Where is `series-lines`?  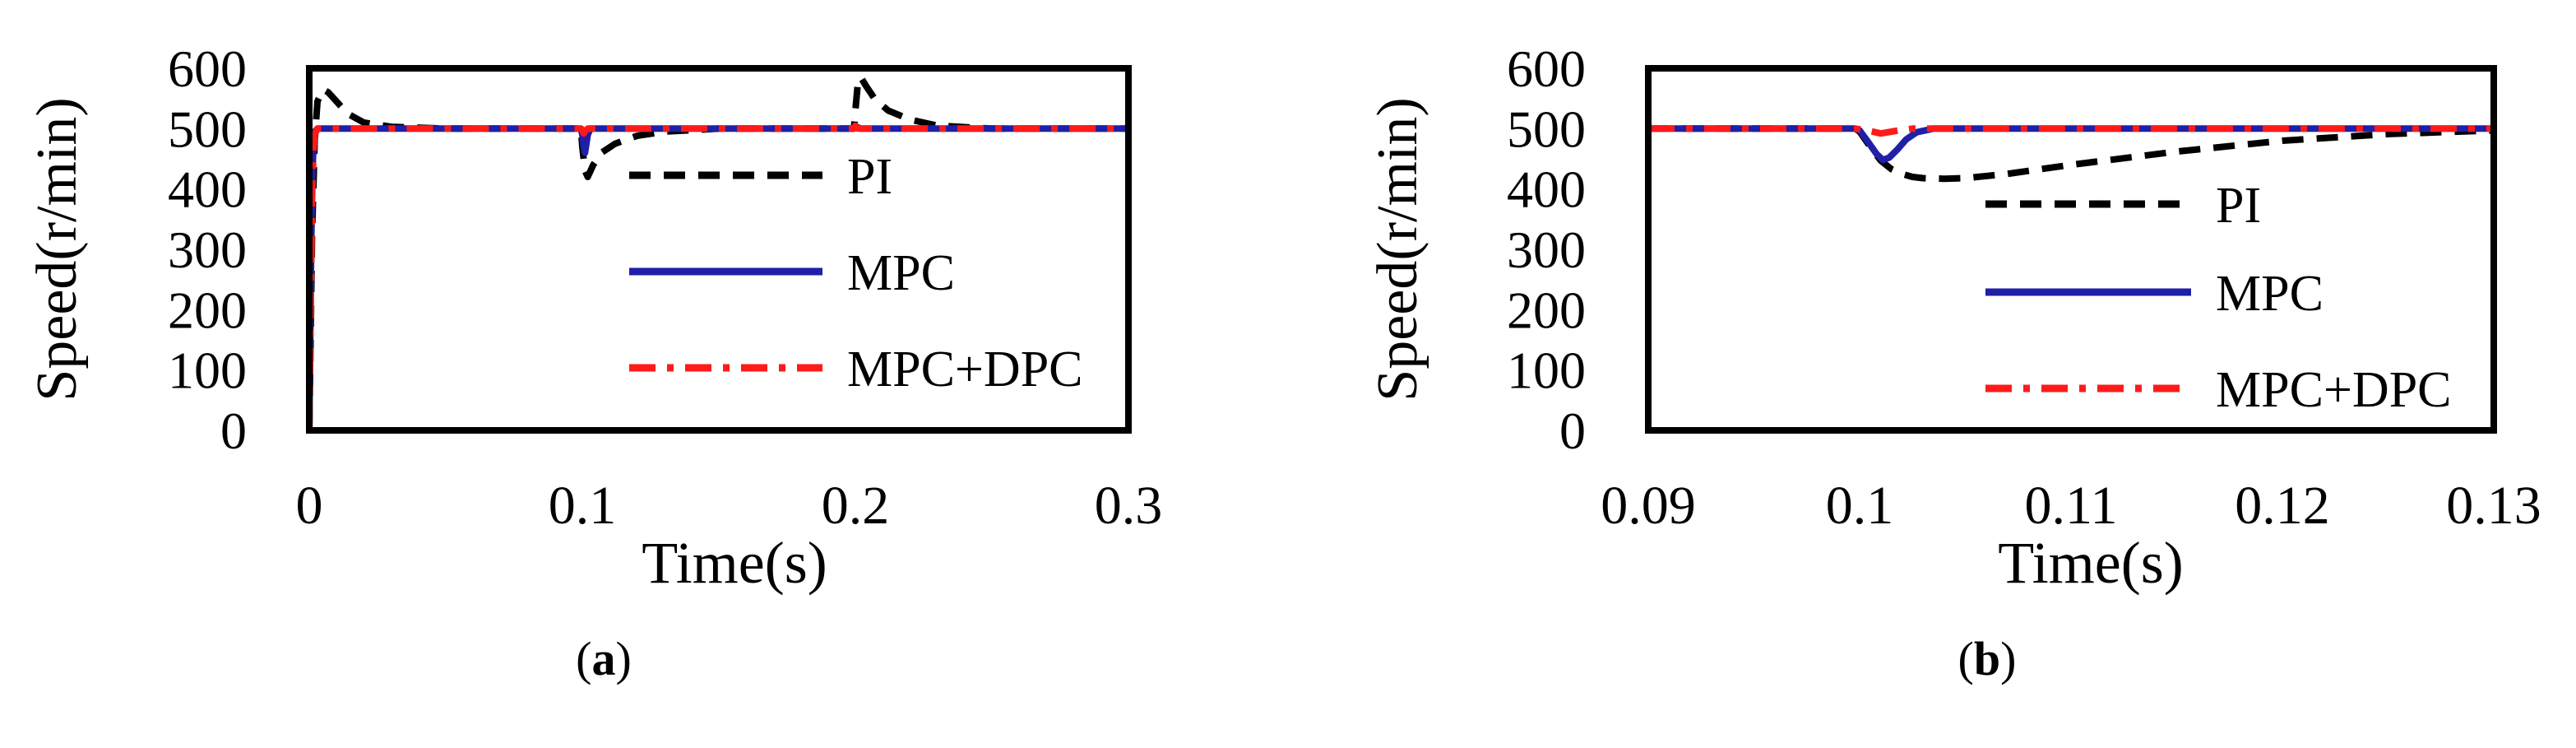 series-lines is located at coordinates (2071, 154).